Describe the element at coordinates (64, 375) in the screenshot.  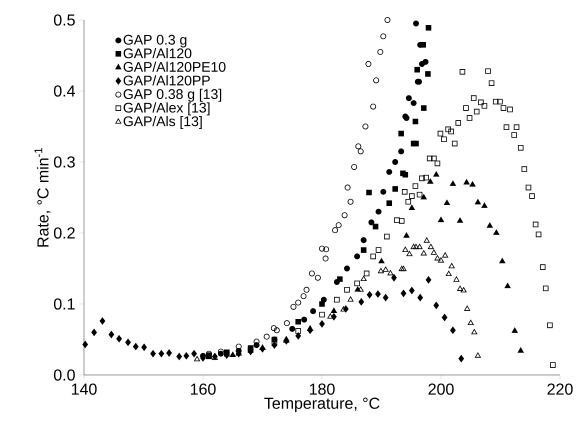
I see `y-tick-label: 0.0` at that location.